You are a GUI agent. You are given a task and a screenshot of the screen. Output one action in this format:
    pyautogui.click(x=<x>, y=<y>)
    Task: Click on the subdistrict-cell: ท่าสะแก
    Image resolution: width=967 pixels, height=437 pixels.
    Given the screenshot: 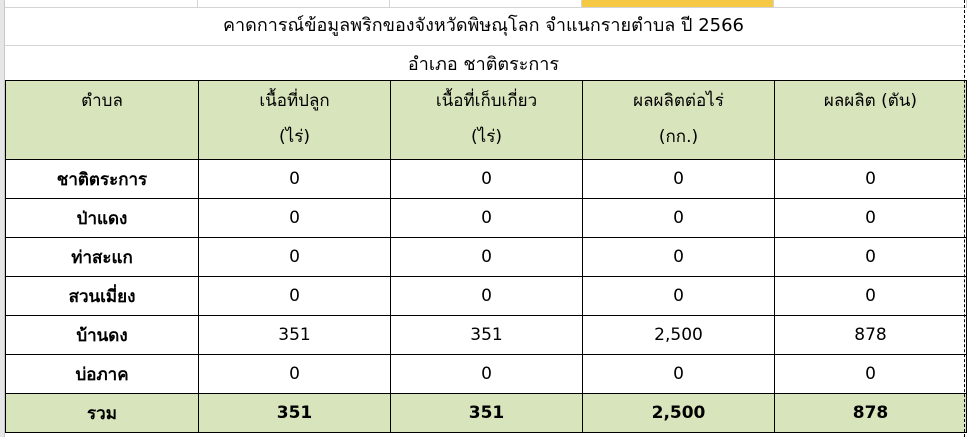 What is the action you would take?
    pyautogui.click(x=102, y=257)
    